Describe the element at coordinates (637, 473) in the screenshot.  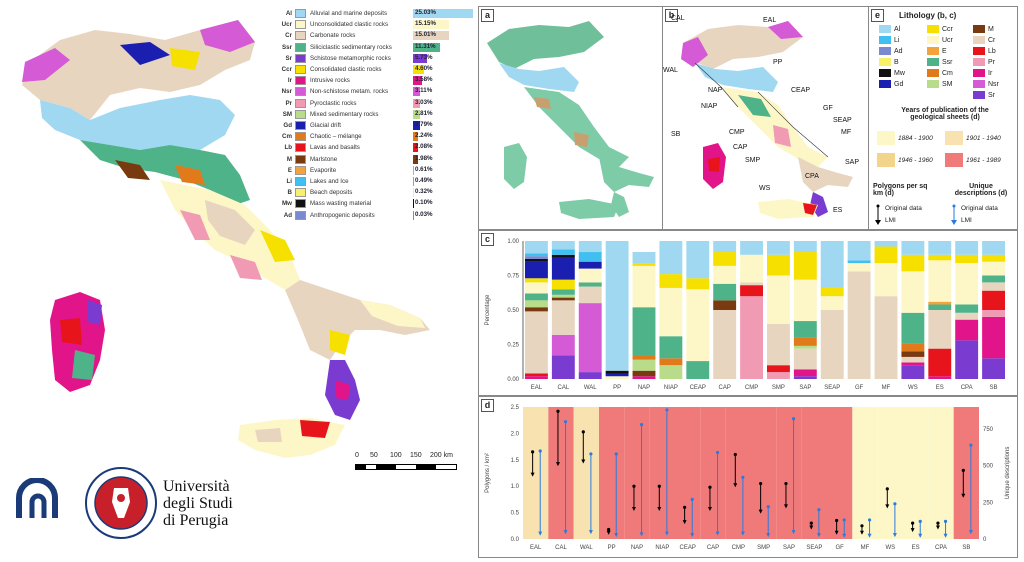
I see `period-band-nap` at that location.